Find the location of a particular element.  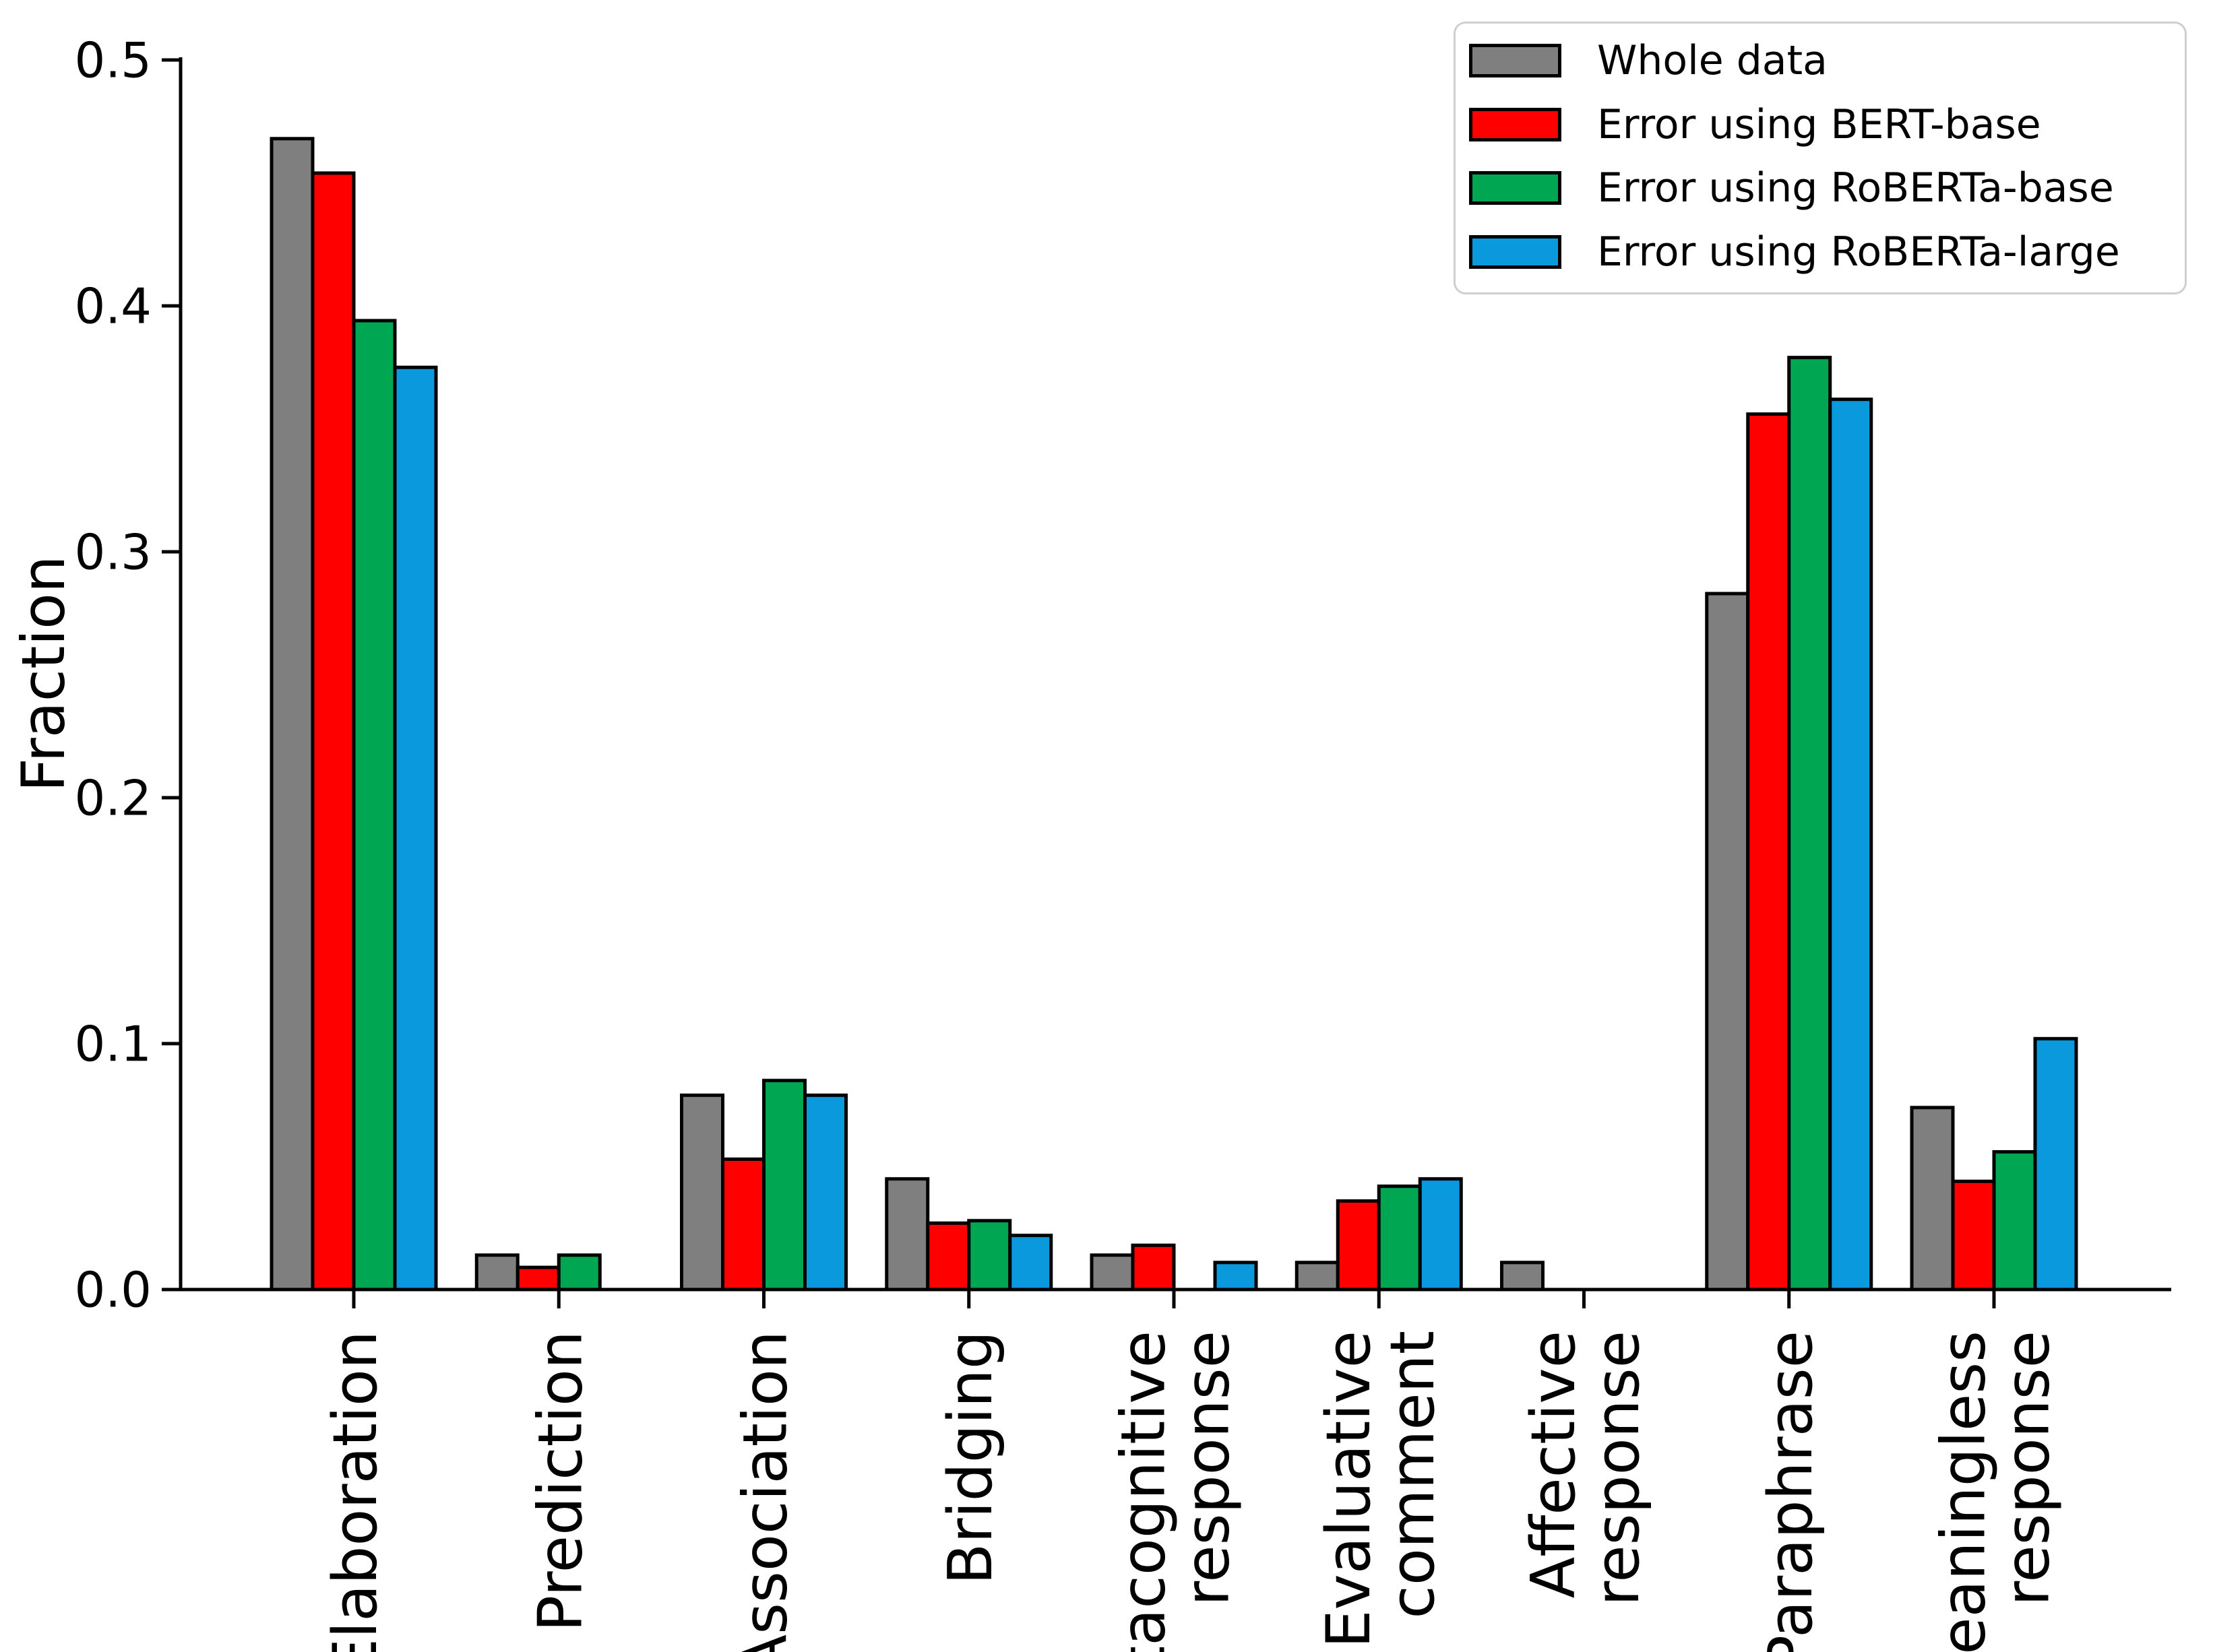

y-tick-label: 0.2 is located at coordinates (113, 798).